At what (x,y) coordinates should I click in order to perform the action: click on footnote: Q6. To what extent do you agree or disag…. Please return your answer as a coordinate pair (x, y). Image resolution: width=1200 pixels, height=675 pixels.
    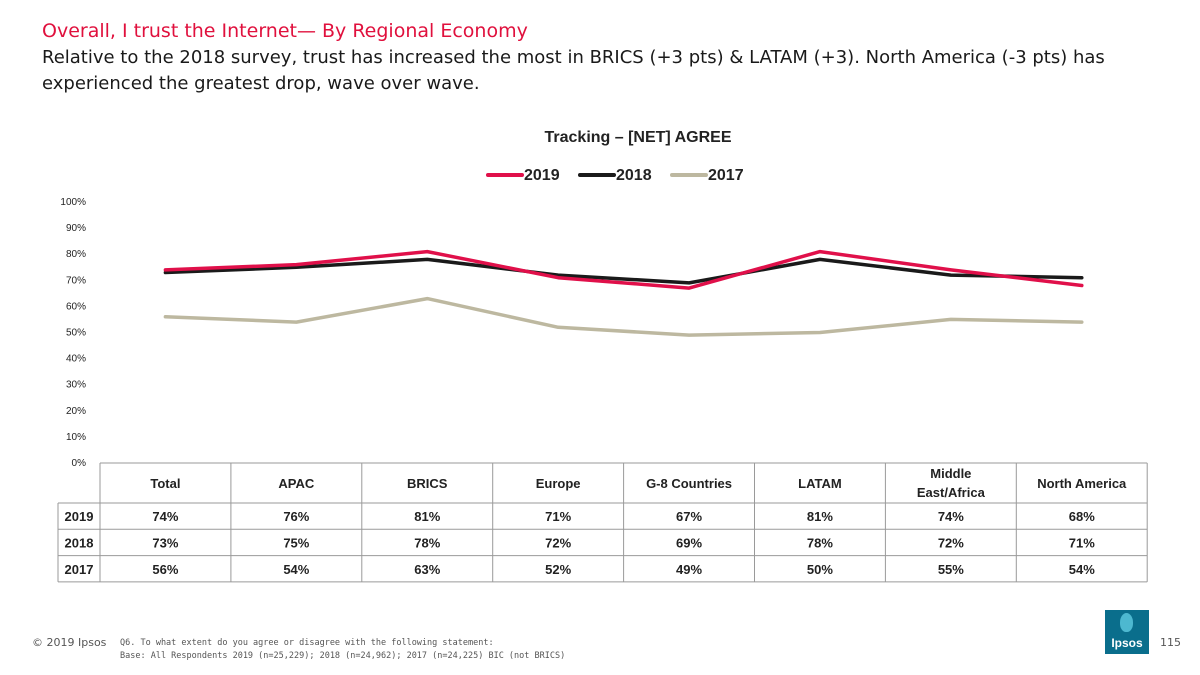
    Looking at the image, I should click on (342, 650).